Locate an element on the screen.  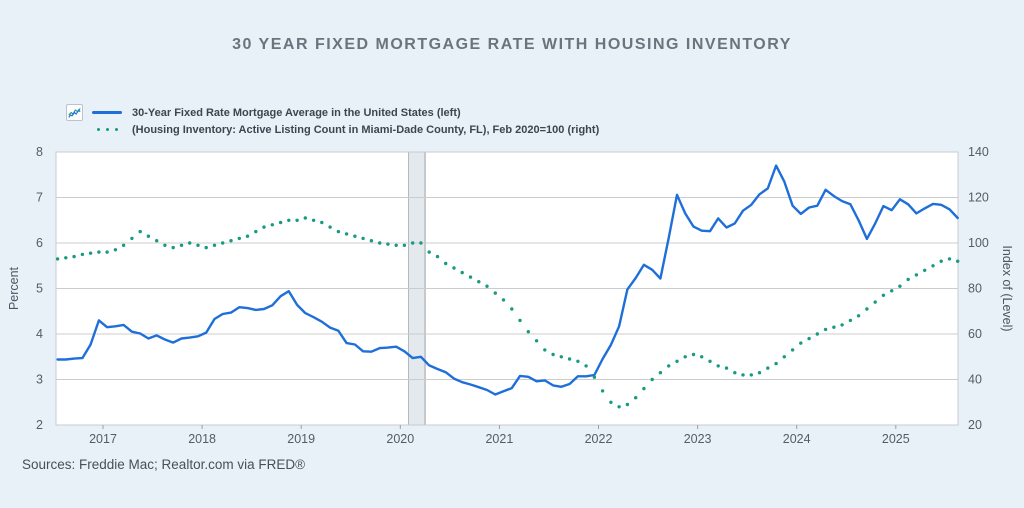
left-axis-tick-label: 2 is located at coordinates (39, 425).